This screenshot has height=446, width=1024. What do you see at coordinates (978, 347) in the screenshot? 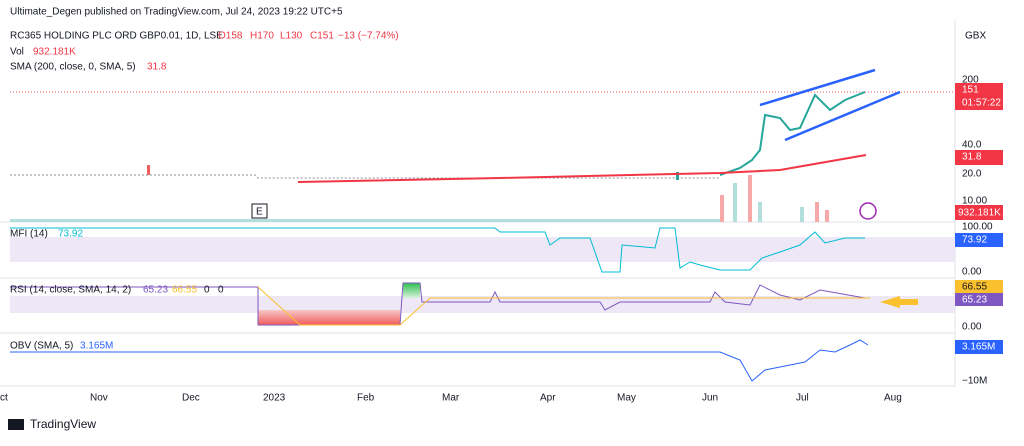
I see `obv-axis: 3.165M` at bounding box center [978, 347].